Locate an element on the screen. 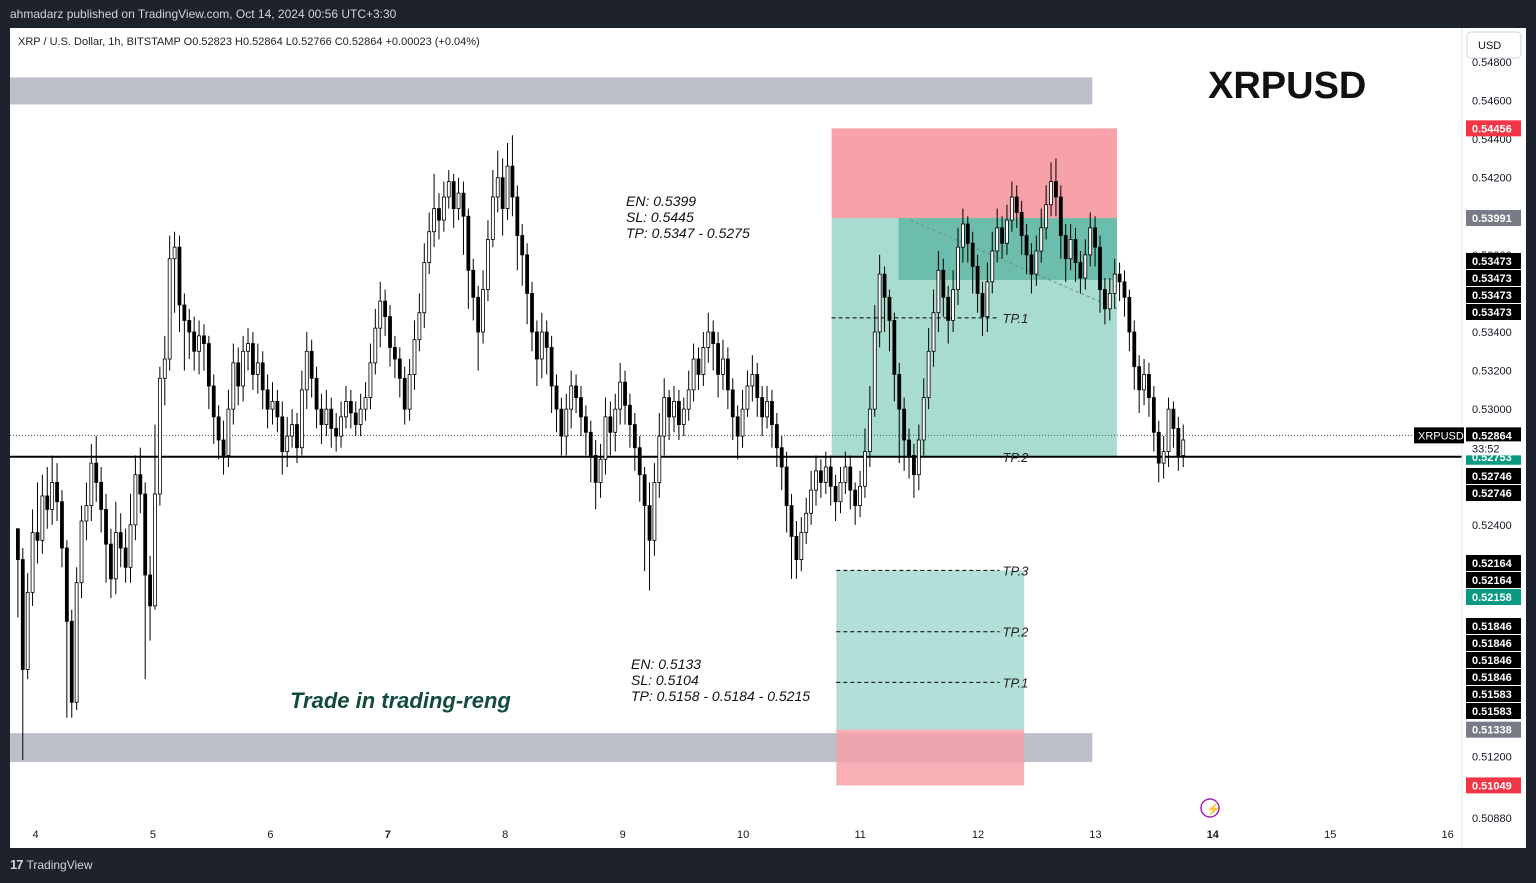  short-stop-box is located at coordinates (974, 173).